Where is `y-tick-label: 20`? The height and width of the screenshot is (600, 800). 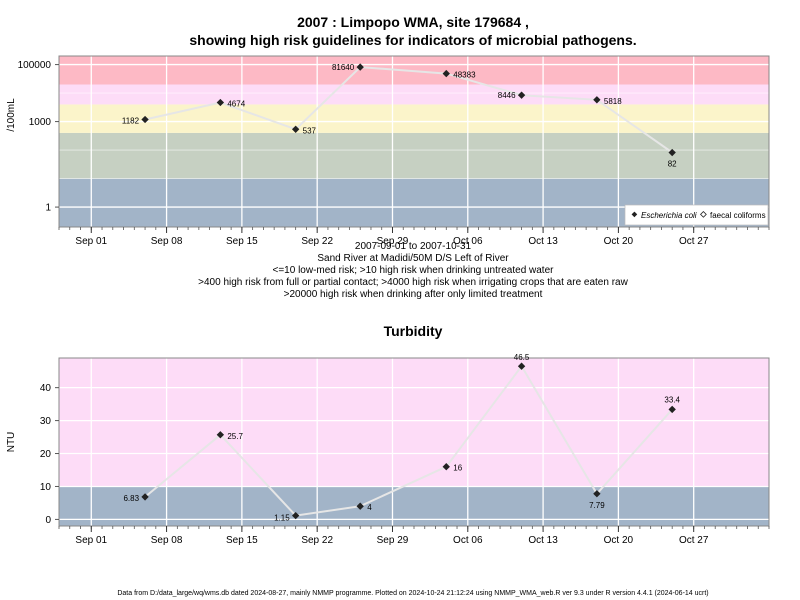 y-tick-label: 20 is located at coordinates (46, 454).